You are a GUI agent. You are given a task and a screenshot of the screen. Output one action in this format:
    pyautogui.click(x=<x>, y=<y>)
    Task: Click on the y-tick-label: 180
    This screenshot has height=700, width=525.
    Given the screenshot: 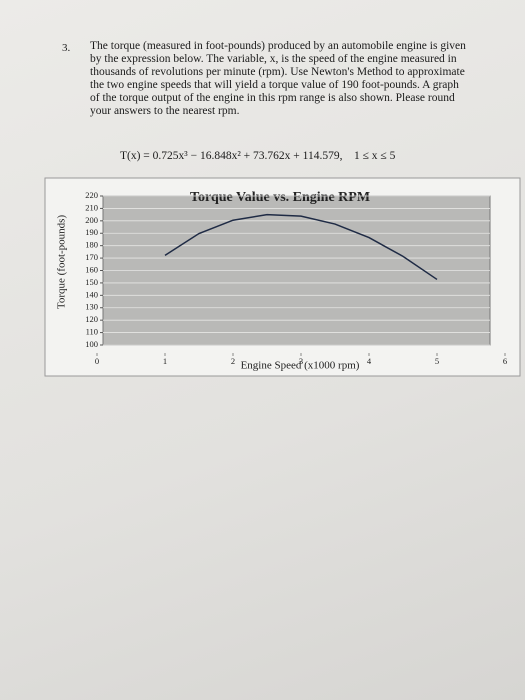 What is the action you would take?
    pyautogui.click(x=91, y=245)
    